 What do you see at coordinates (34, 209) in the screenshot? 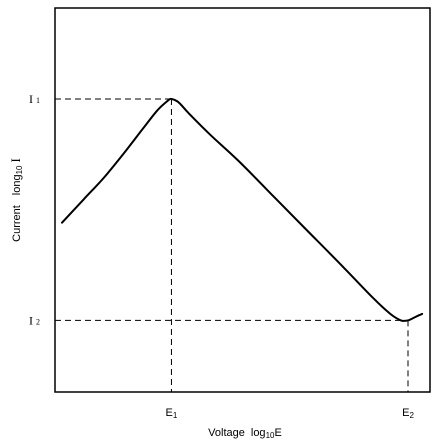
I see `y-tick-labels: I 1 I 2` at bounding box center [34, 209].